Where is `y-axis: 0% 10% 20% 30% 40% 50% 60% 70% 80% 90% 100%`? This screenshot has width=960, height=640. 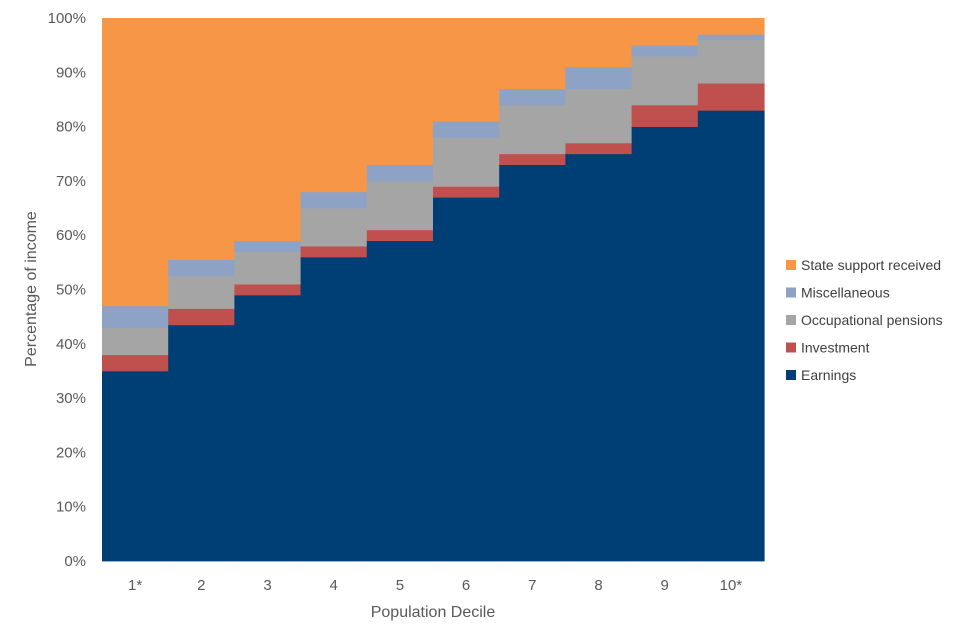
y-axis: 0% 10% 20% 30% 40% 50% 60% 70% 80% 90% 100% is located at coordinates (67, 290).